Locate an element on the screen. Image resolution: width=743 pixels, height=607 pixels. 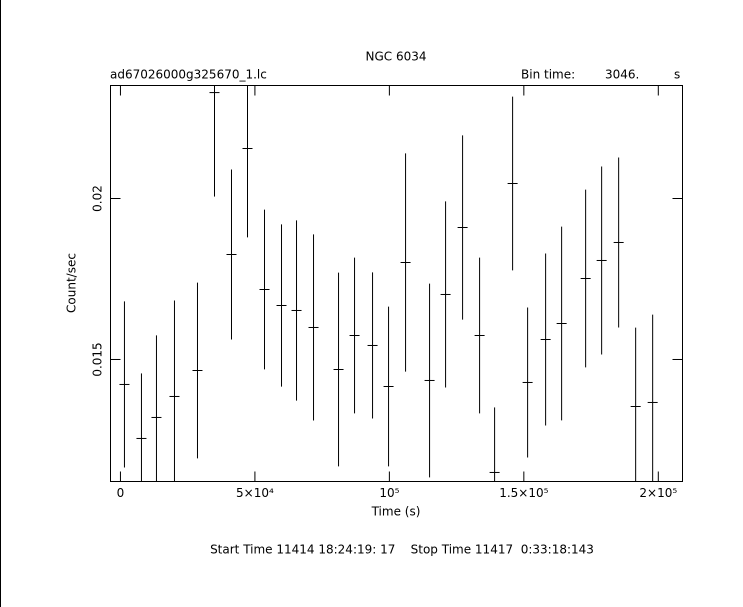
y-tick-label: 0.02 is located at coordinates (98, 198).